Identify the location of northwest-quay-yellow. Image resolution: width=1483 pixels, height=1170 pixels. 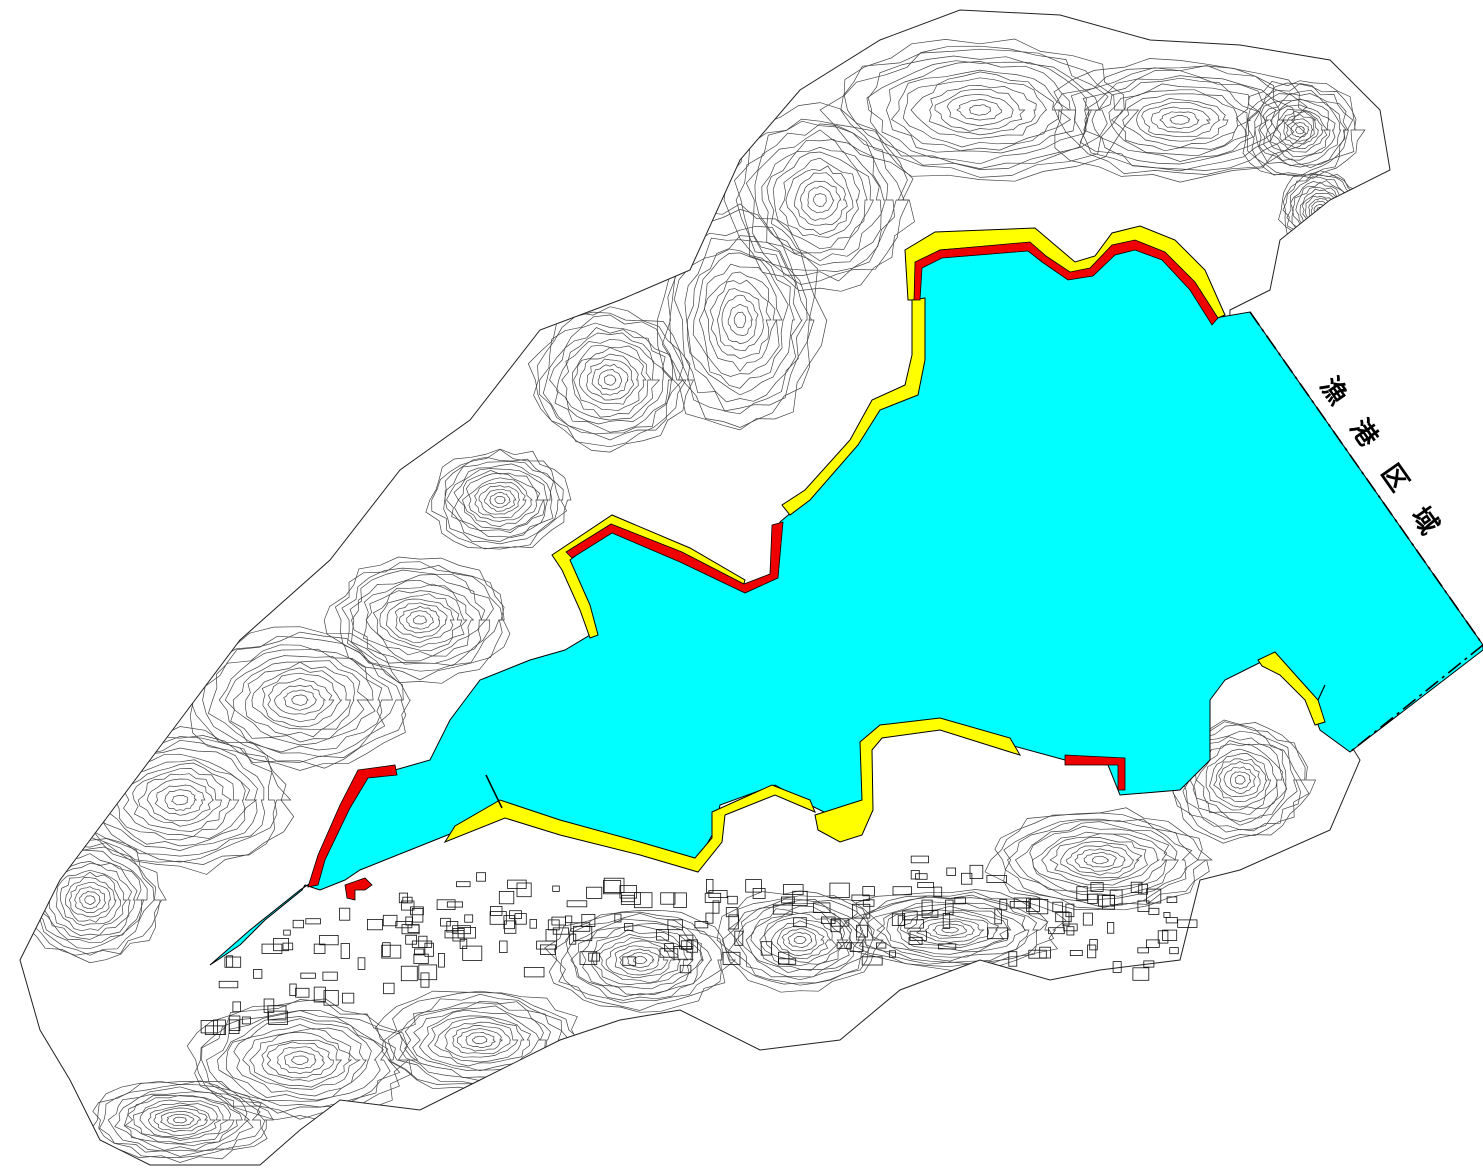
(853, 406).